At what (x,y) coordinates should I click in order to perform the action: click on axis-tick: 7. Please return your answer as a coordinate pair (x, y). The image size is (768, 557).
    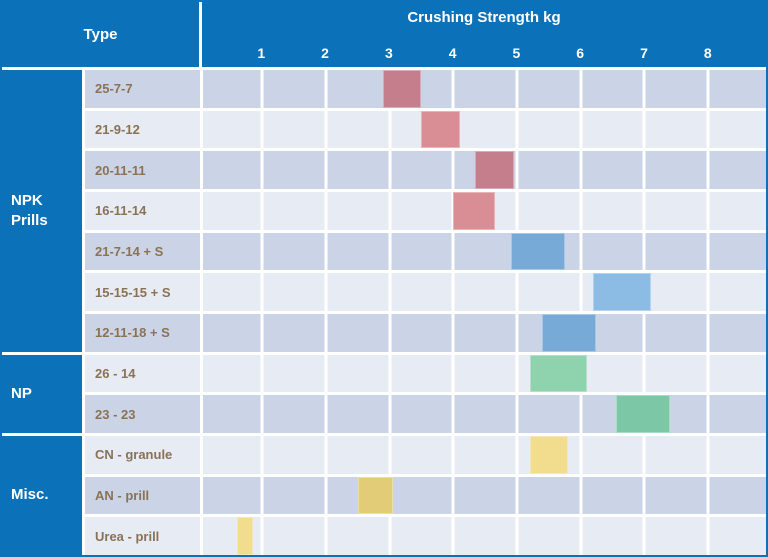
    Looking at the image, I should click on (644, 53).